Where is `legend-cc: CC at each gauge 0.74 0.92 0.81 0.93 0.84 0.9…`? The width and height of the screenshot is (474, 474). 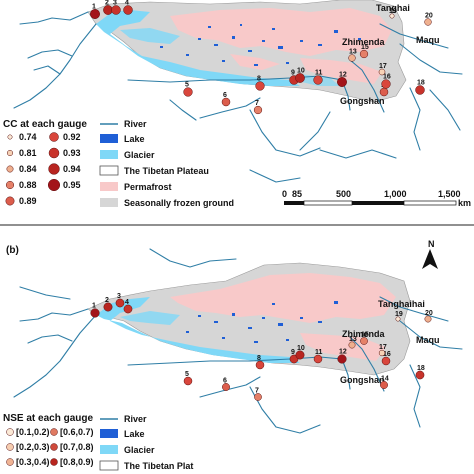
legend-cc: CC at each gauge 0.74 0.92 0.81 0.93 0.84 0.9… is located at coordinates (45, 162).